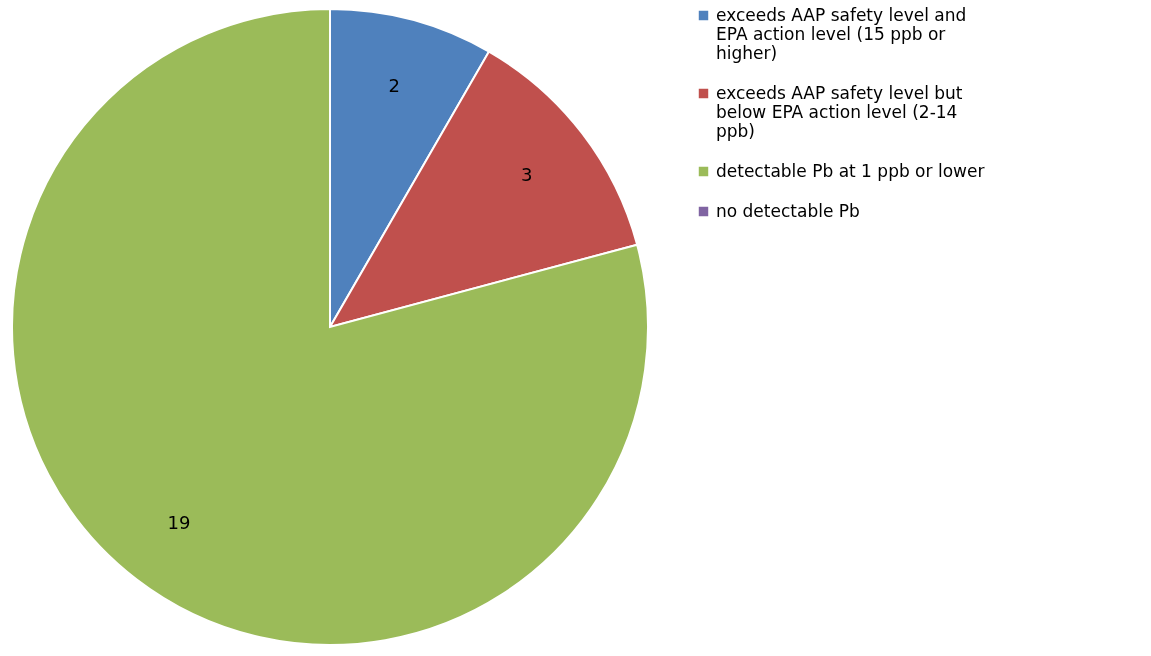  Describe the element at coordinates (788, 210) in the screenshot. I see `legend-label: no detectable Pb` at that location.